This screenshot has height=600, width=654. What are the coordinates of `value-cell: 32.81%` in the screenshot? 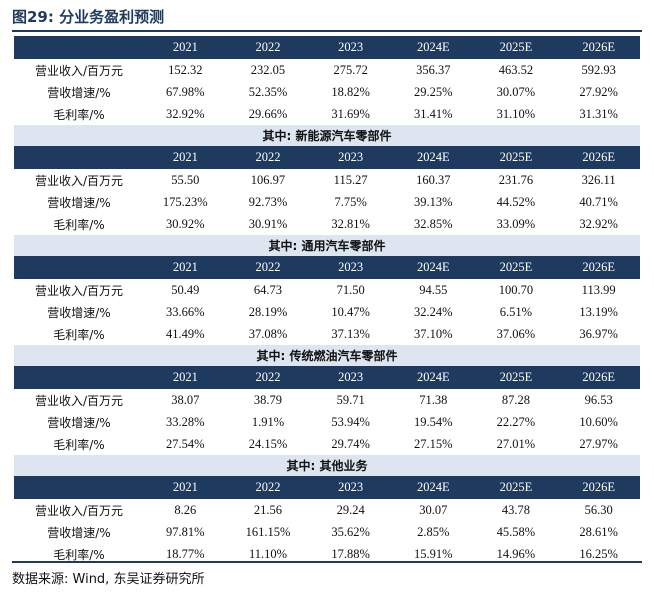 It's located at (350, 223).